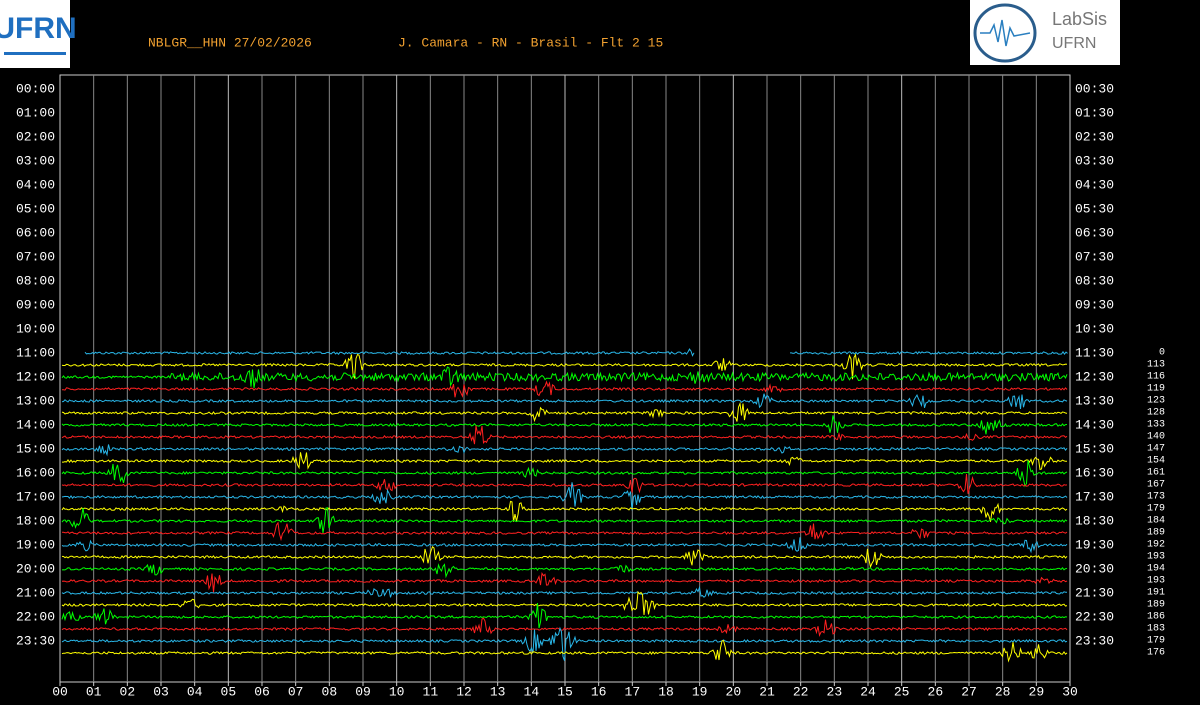  I want to click on right-time-label: 11:30, so click(1094, 352).